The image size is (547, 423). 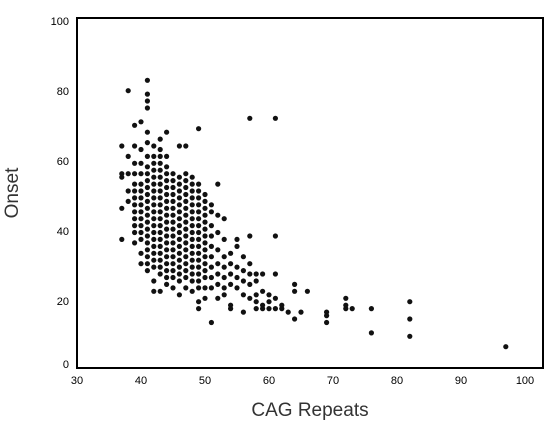 What do you see at coordinates (141, 381) in the screenshot?
I see `x-tick-label: 40` at bounding box center [141, 381].